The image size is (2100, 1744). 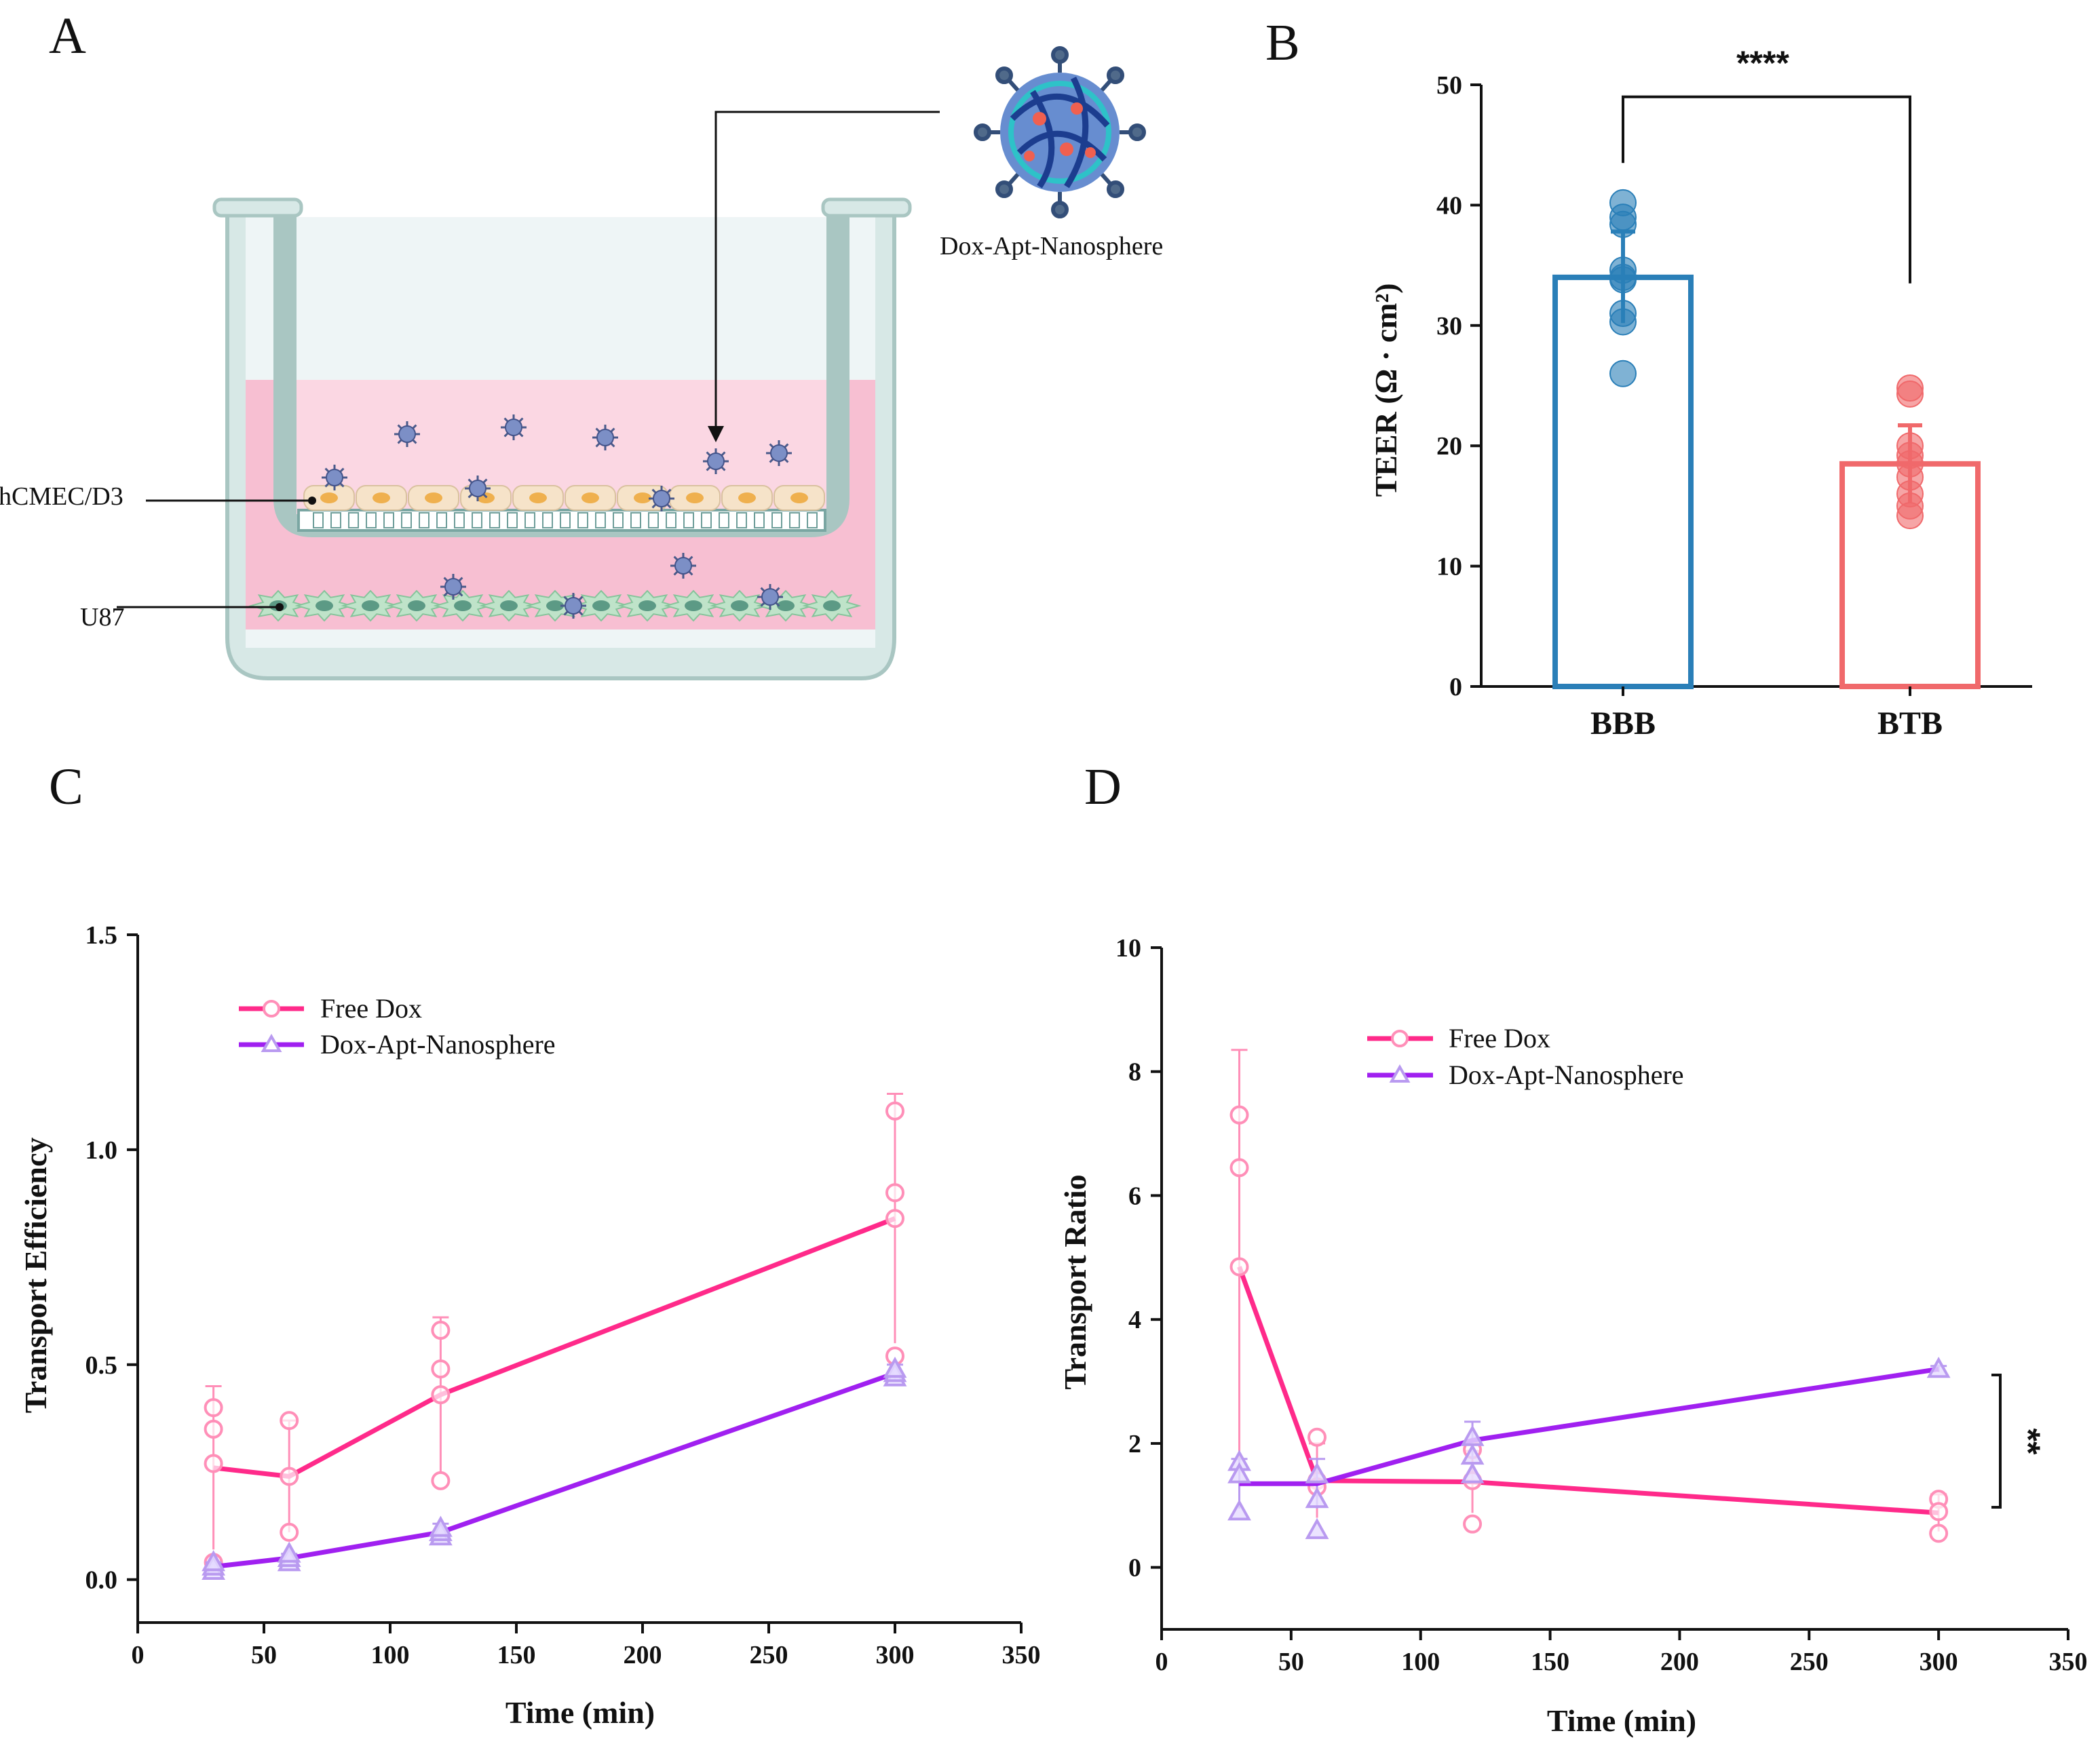 What do you see at coordinates (67, 35) in the screenshot?
I see `panel-letter-a: A` at bounding box center [67, 35].